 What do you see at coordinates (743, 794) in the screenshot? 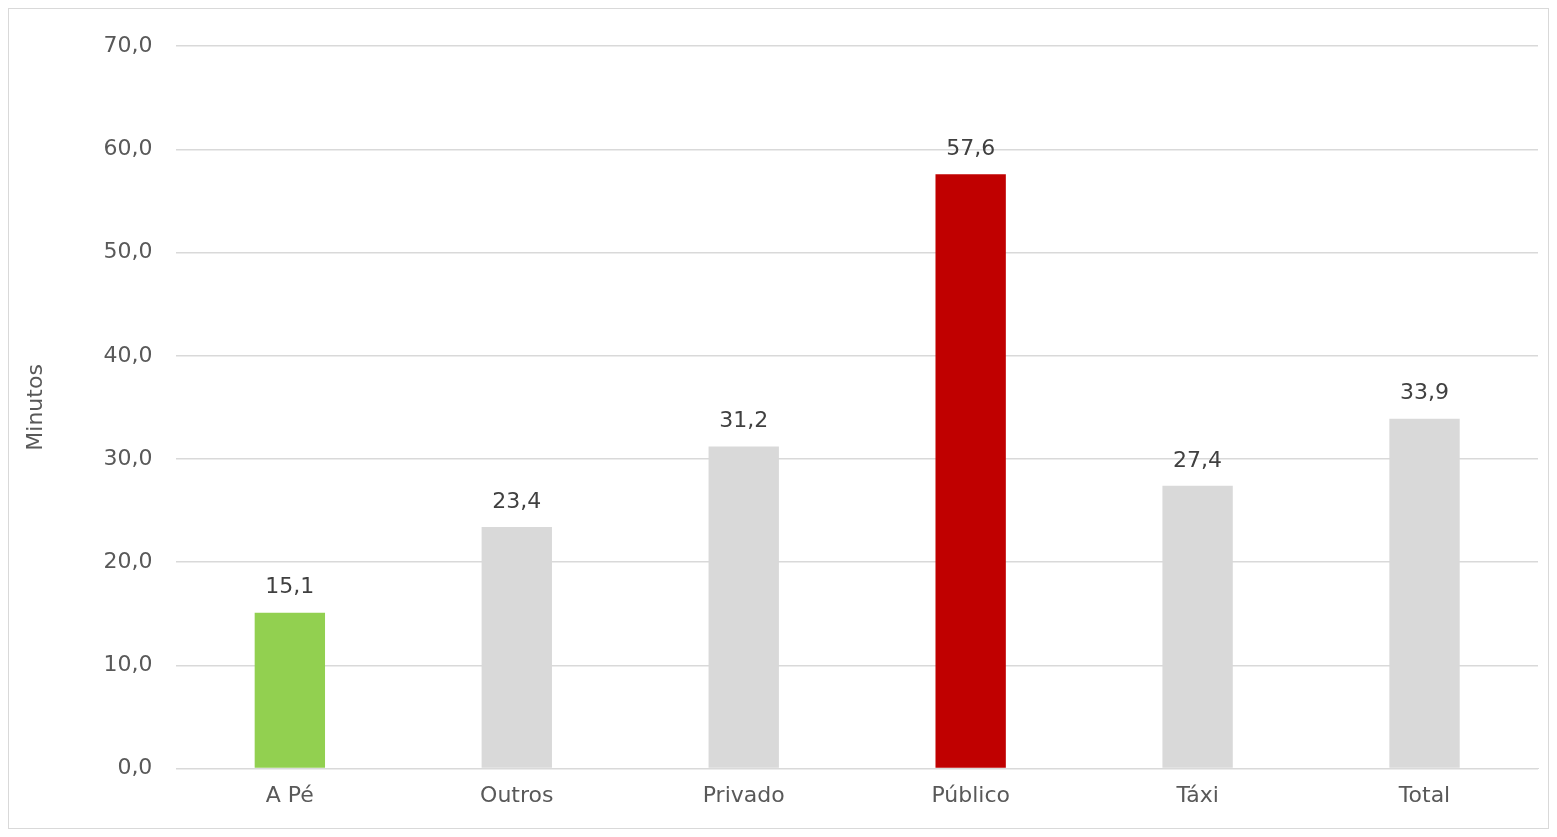
I see `x-tick-label: Privado` at bounding box center [743, 794].